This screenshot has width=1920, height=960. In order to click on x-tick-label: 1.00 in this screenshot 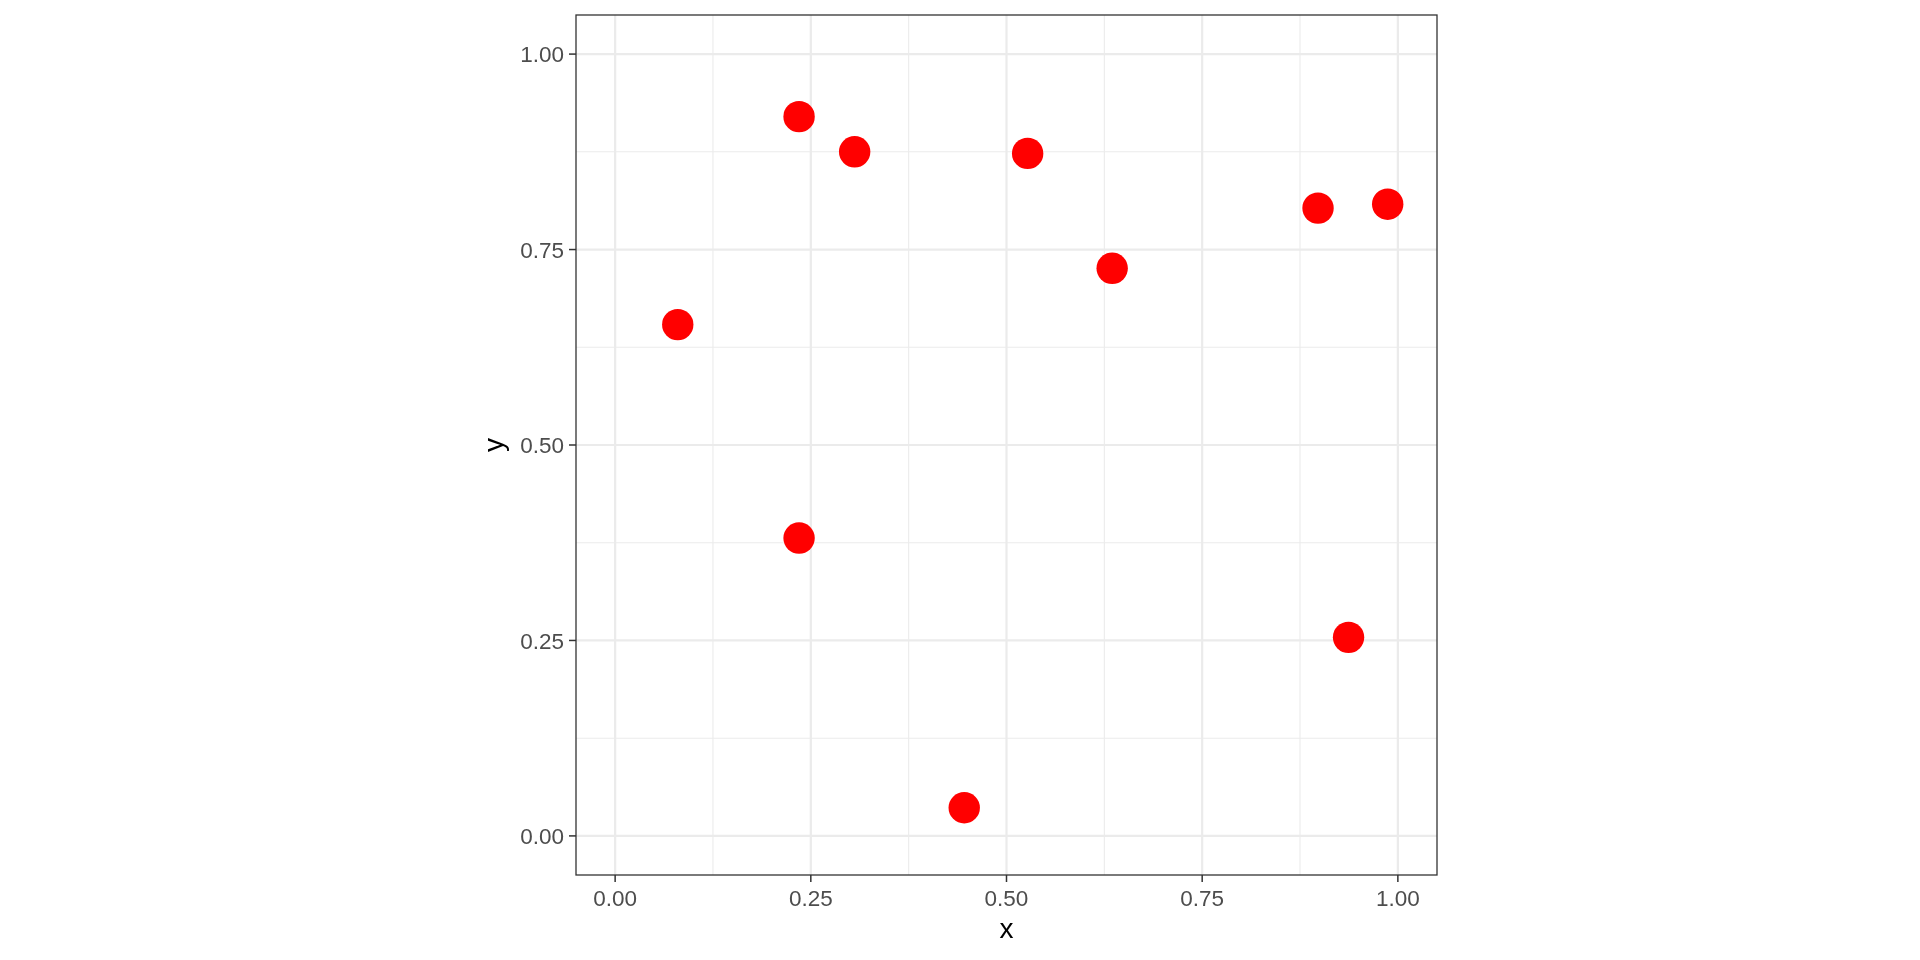, I will do `click(1397, 898)`.